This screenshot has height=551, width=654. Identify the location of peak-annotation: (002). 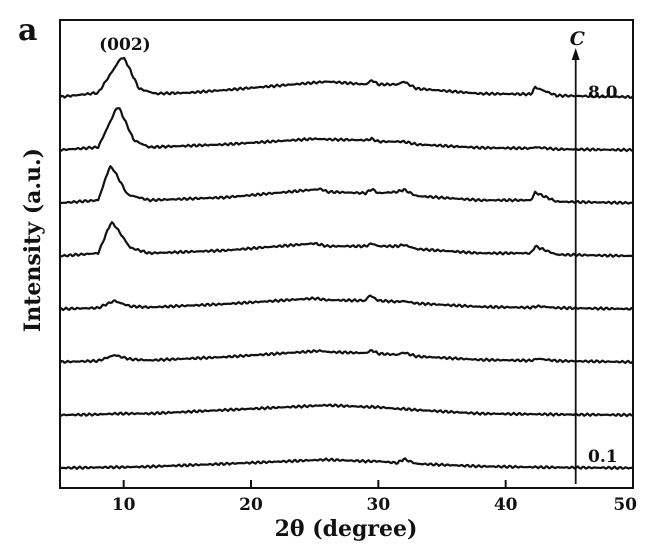
(125, 45).